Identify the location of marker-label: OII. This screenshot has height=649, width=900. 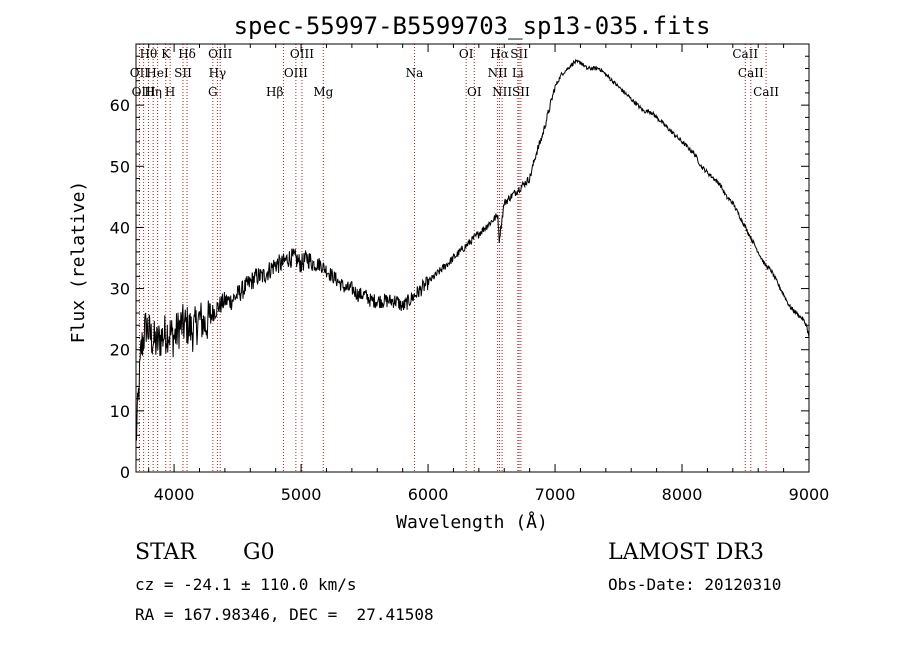
(140, 73).